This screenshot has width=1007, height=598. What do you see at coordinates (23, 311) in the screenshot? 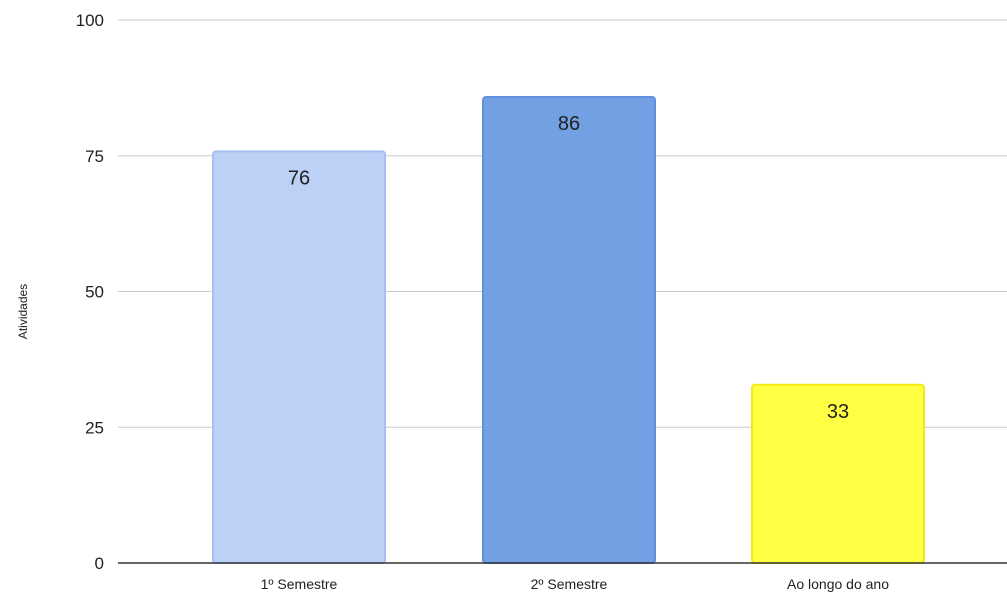
I see `y-axis-label: Atividades` at bounding box center [23, 311].